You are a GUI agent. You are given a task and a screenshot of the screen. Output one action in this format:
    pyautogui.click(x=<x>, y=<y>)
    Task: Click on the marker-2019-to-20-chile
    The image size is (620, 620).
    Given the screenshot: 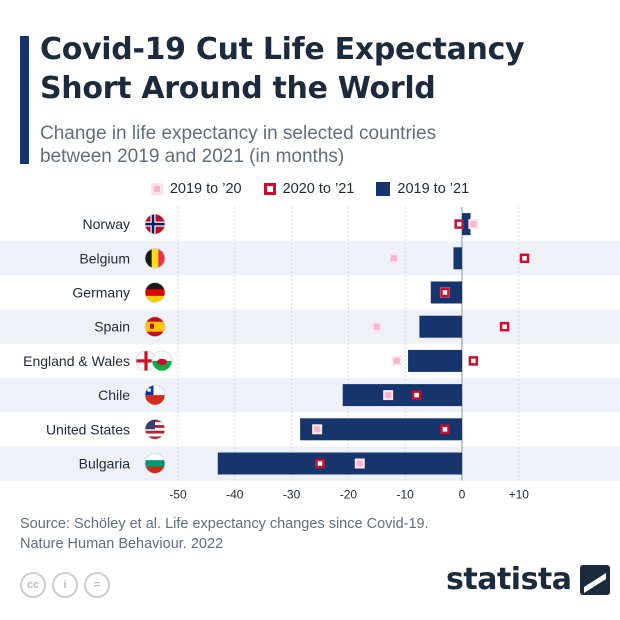 What is the action you would take?
    pyautogui.click(x=388, y=395)
    